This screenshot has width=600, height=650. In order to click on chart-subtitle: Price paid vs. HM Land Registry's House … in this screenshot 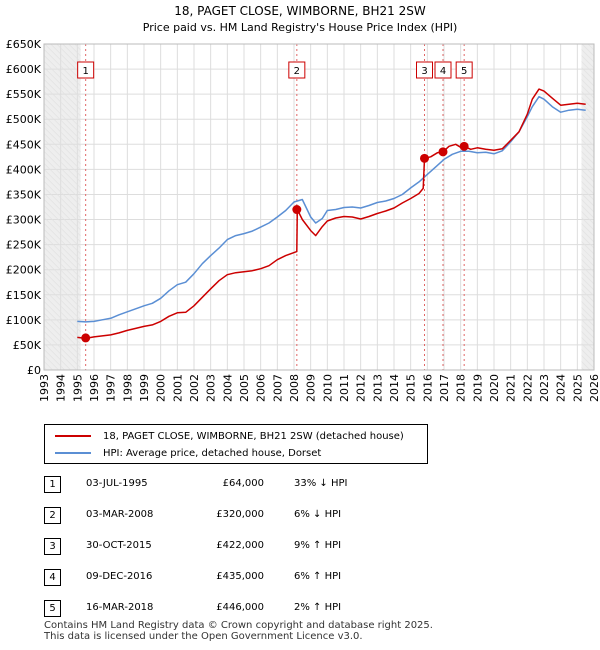, I will do `click(300, 27)`.